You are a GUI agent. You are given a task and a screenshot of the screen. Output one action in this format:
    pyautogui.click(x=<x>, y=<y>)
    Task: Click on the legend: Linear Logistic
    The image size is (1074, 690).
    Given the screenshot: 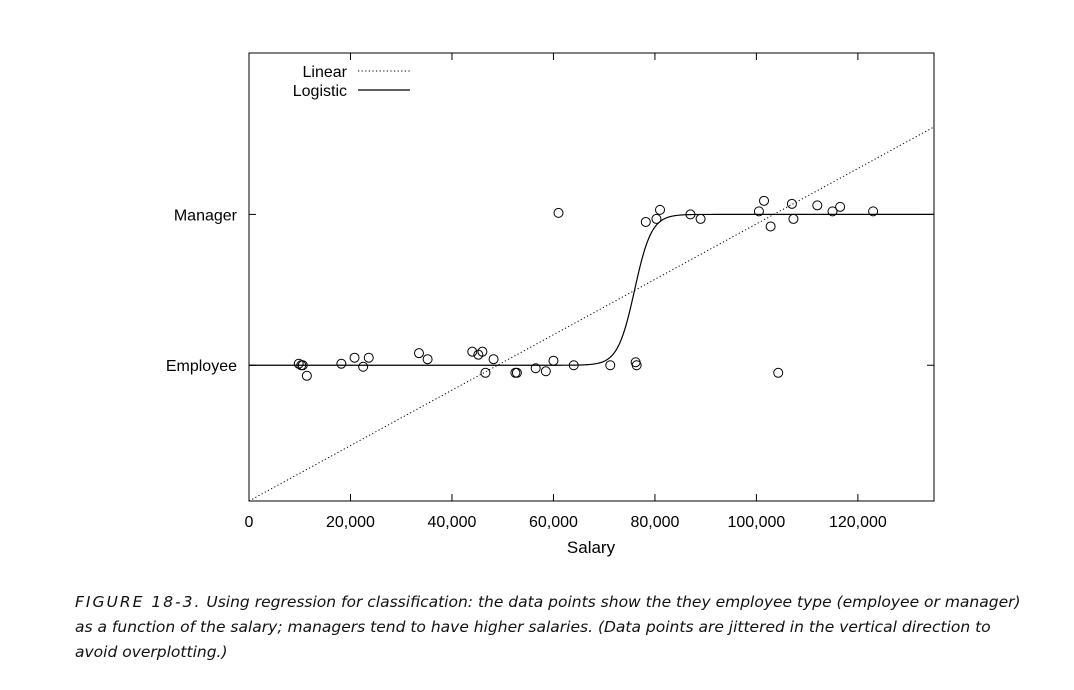 What is the action you would take?
    pyautogui.click(x=351, y=82)
    